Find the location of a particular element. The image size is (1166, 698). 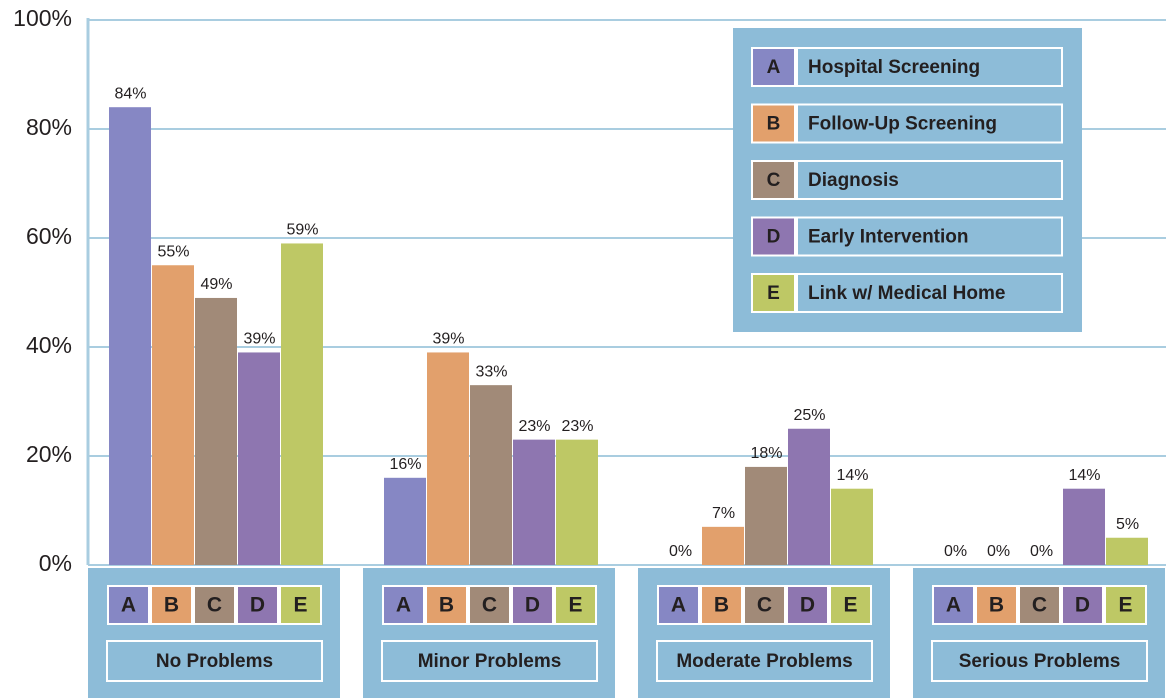

x-tick-label: Minor Problems is located at coordinates (490, 661).